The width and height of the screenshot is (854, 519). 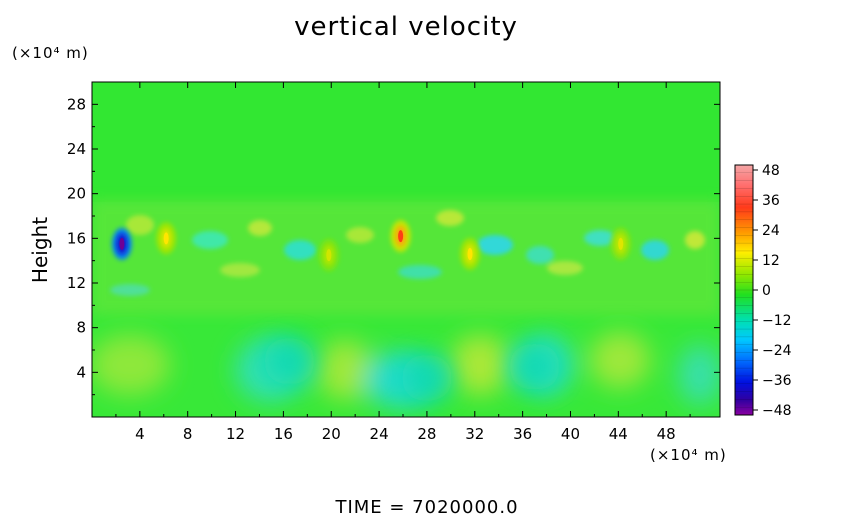 I want to click on colorbar-tick-label: −36, so click(x=777, y=381).